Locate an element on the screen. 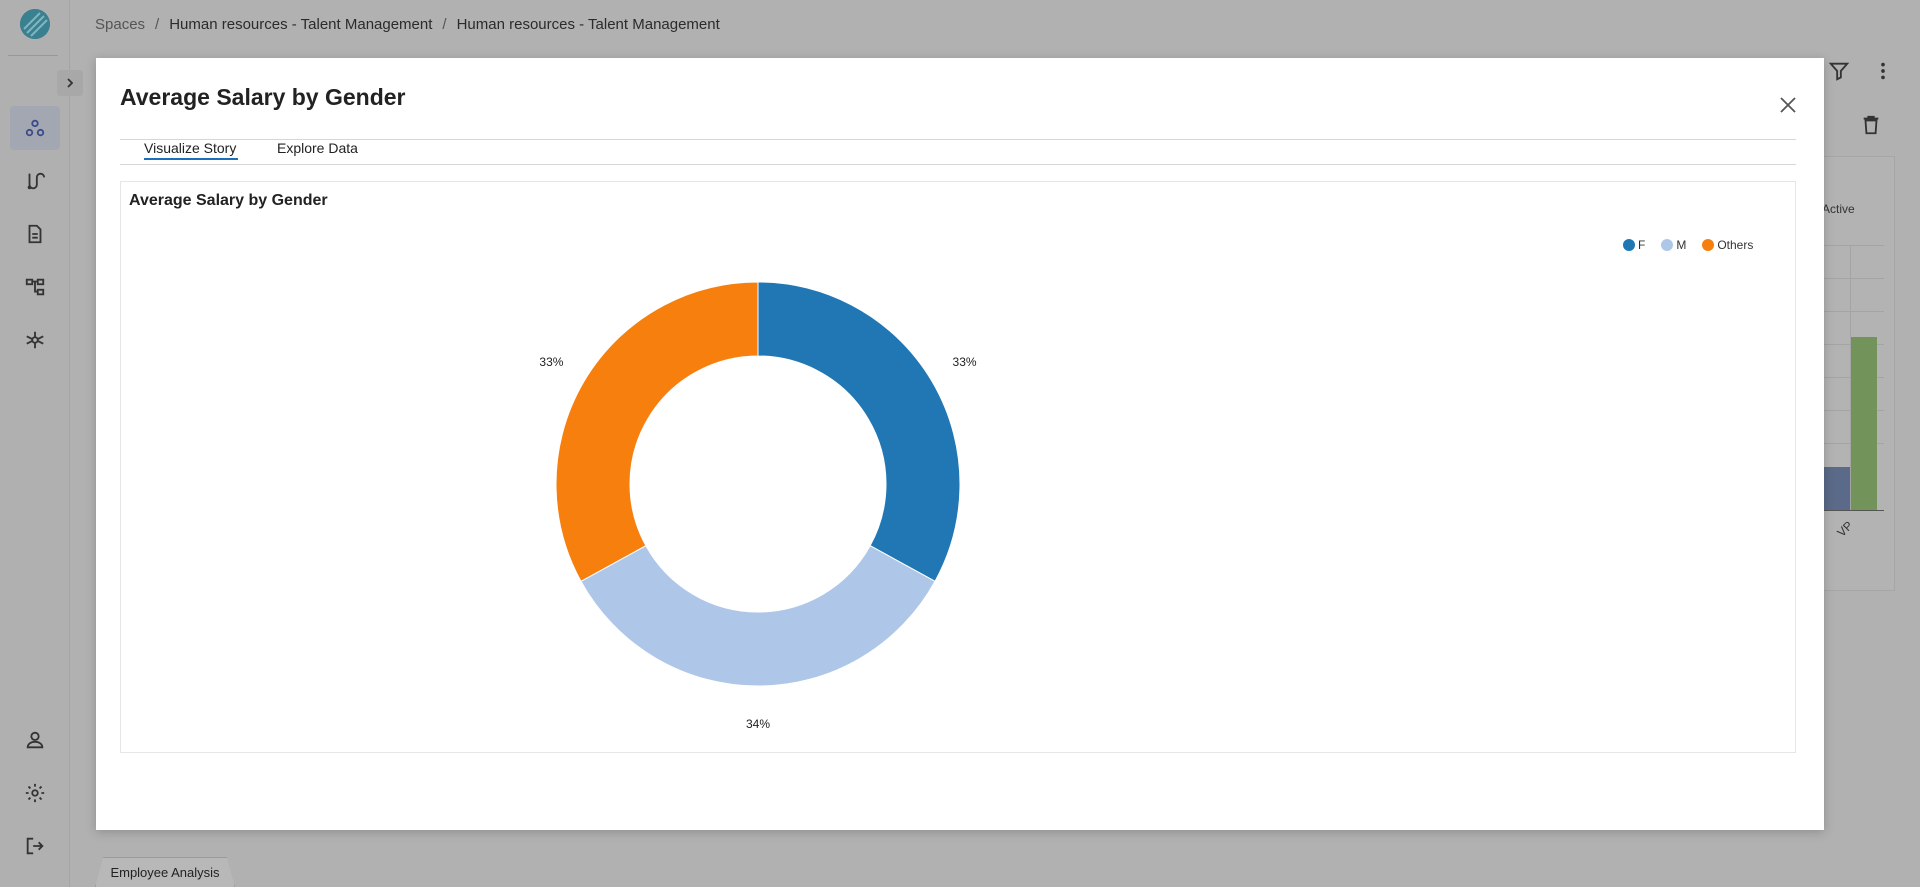  sidebar-item-graph is located at coordinates (35, 340).